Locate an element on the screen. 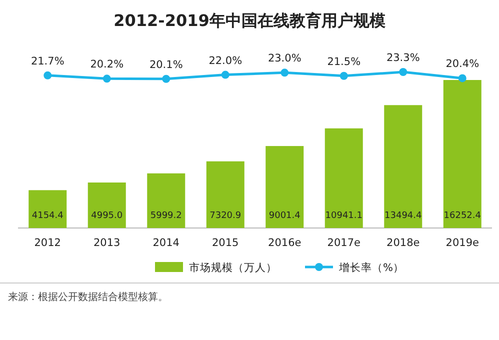  data-label: 20.4% is located at coordinates (463, 64).